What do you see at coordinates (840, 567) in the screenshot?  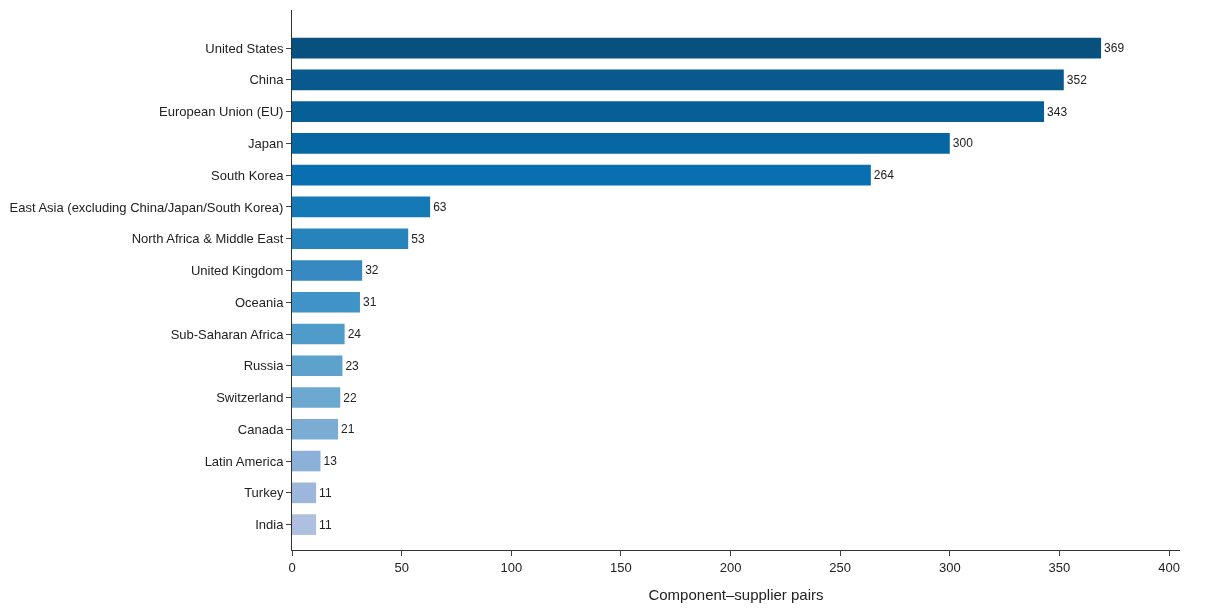 I see `x-tick-label: 250` at bounding box center [840, 567].